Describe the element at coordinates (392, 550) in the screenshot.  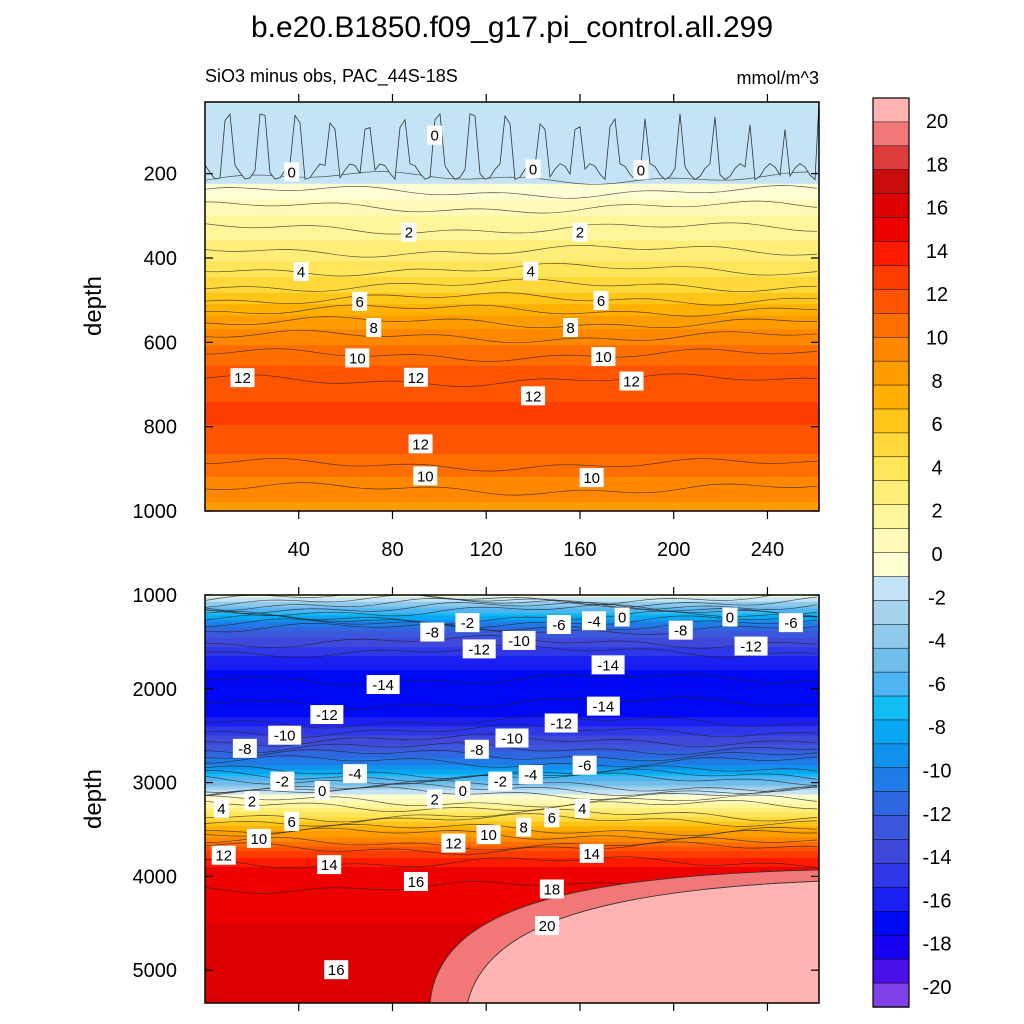
I see `x-tick-label: 80` at that location.